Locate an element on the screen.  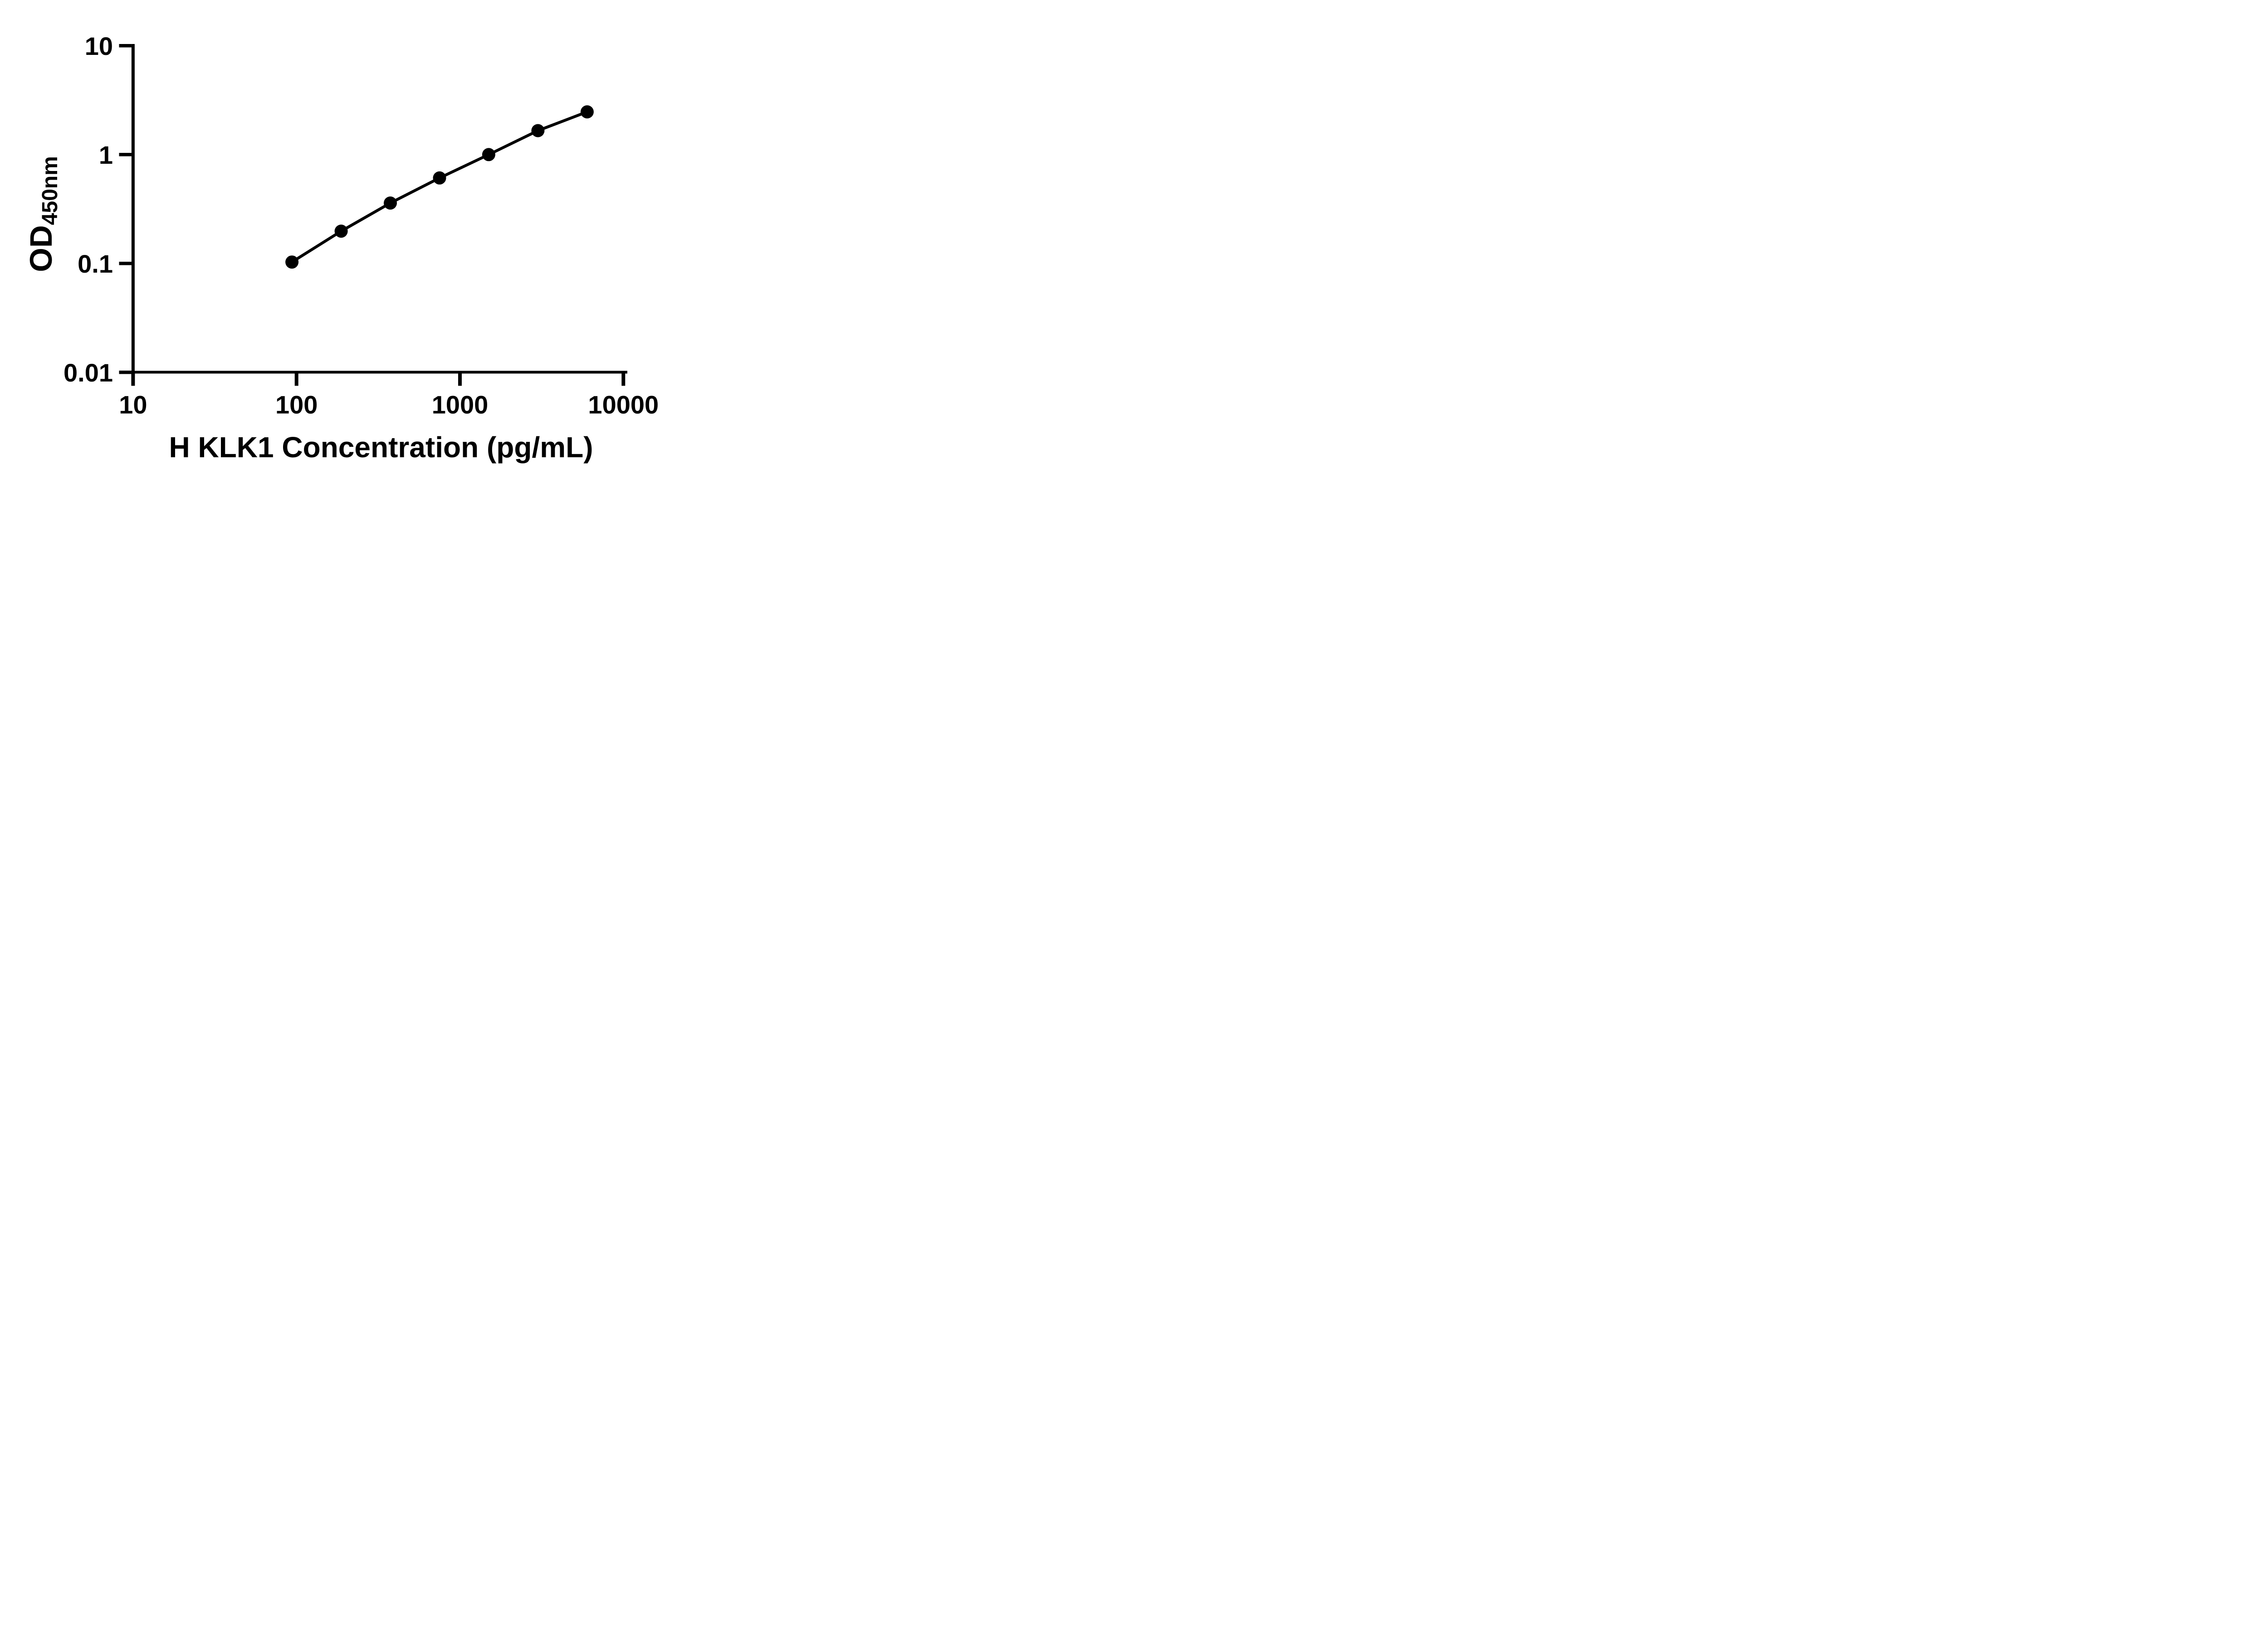
data-series is located at coordinates (440, 187).